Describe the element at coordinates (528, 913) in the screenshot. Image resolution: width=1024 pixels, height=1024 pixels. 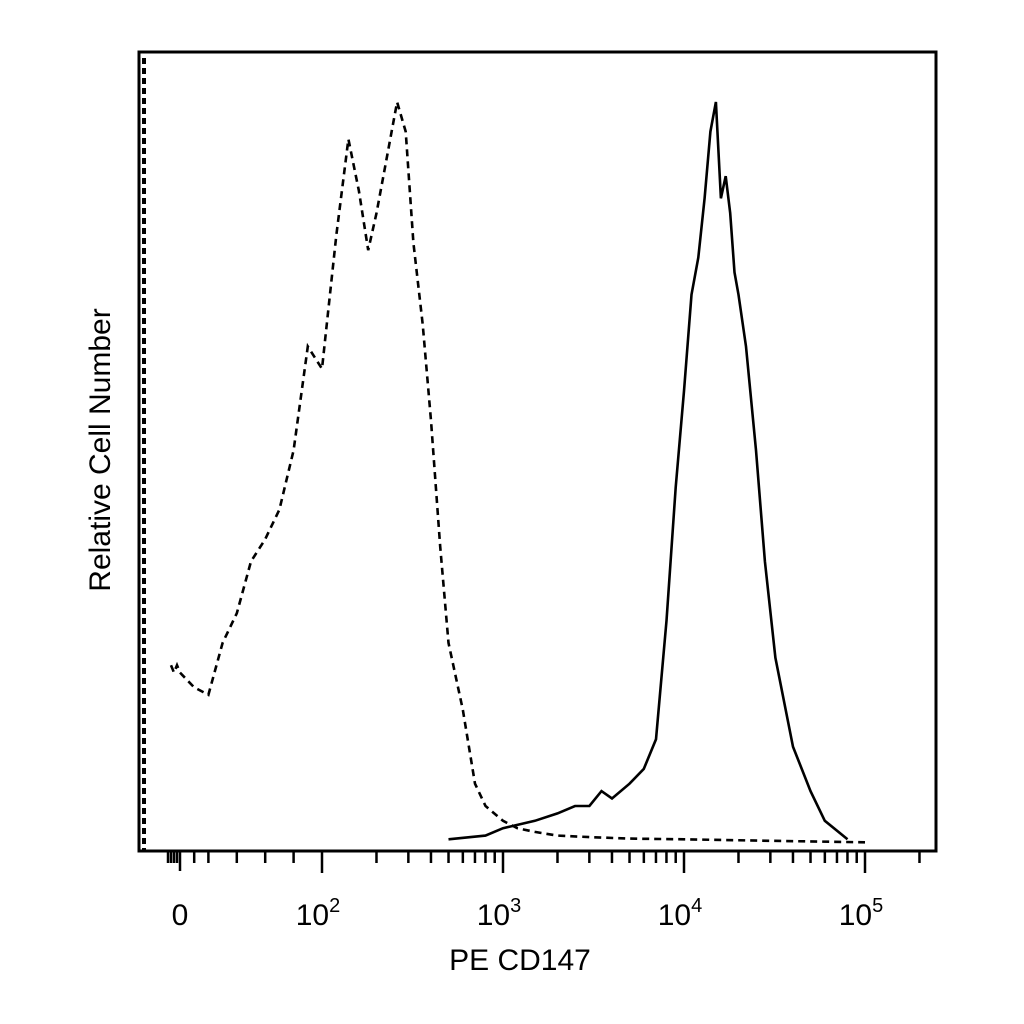
I see `x-axis-tick-labels: 0 10² 10³ 10⁴ 10⁵` at that location.